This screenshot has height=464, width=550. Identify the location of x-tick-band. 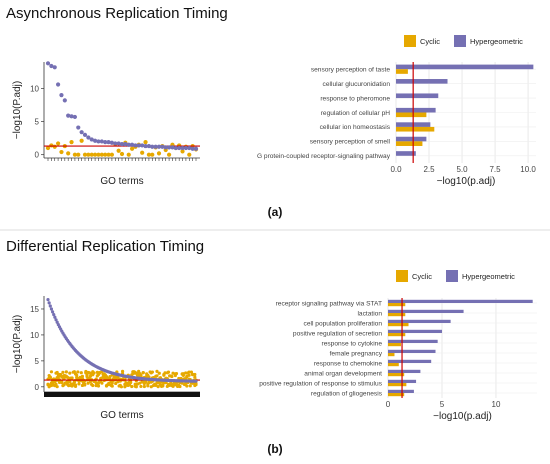
(122, 394).